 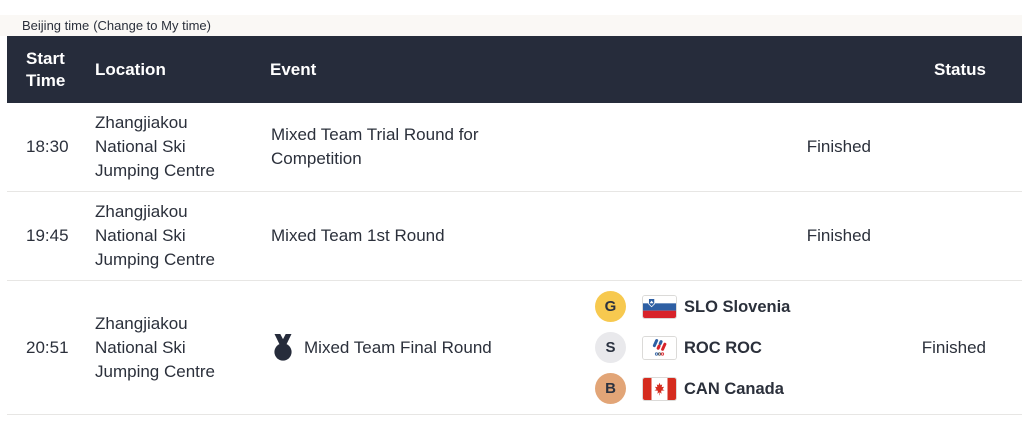 What do you see at coordinates (47, 235) in the screenshot?
I see `start-time: 19:45` at bounding box center [47, 235].